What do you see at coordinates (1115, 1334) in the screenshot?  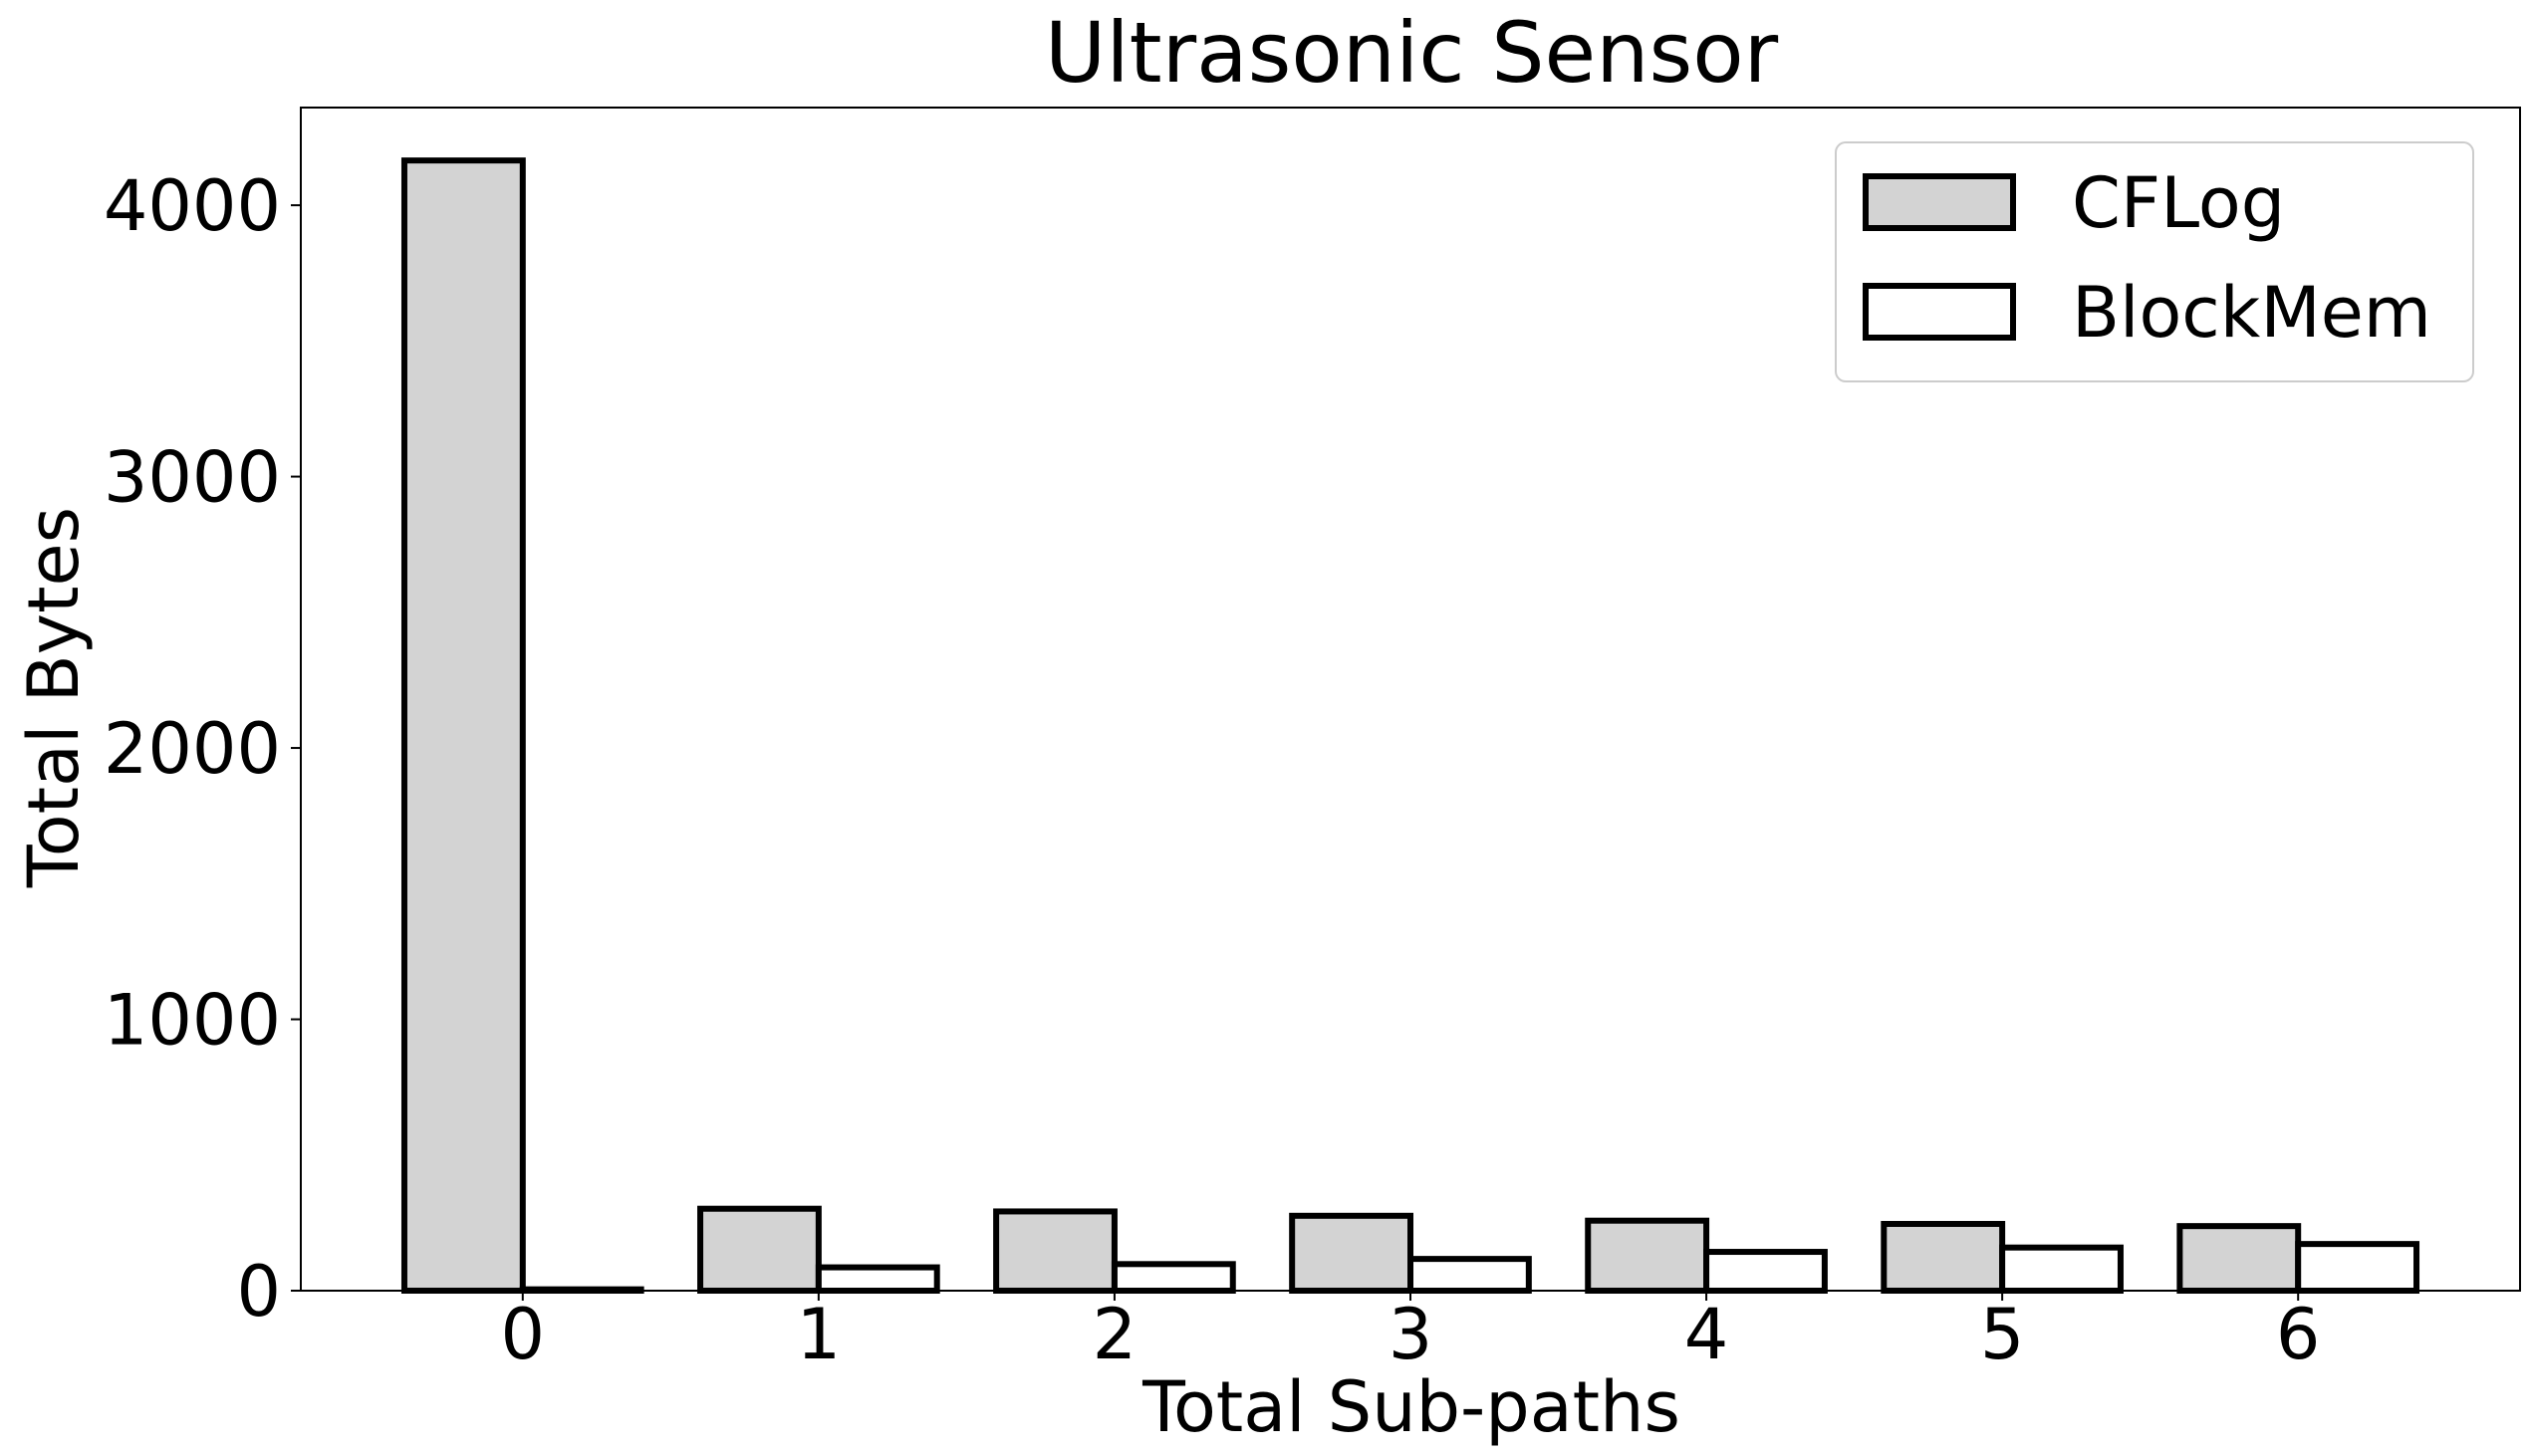 I see `x-tick-label-2: 2` at bounding box center [1115, 1334].